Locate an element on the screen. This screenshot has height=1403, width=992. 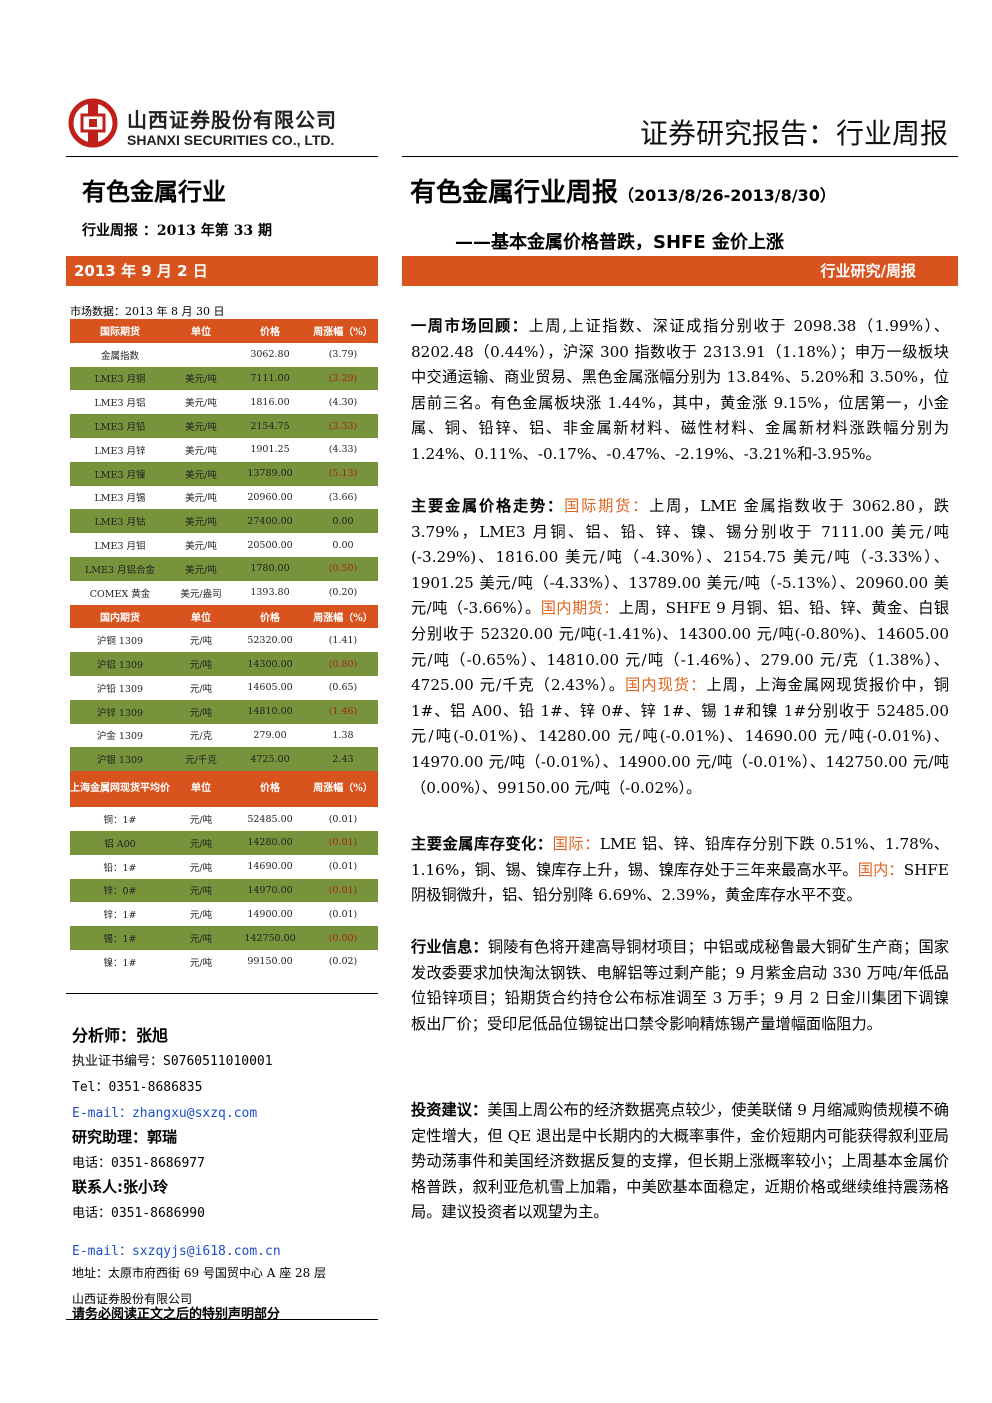
report-category: 行业研究/周报 is located at coordinates (868, 271).